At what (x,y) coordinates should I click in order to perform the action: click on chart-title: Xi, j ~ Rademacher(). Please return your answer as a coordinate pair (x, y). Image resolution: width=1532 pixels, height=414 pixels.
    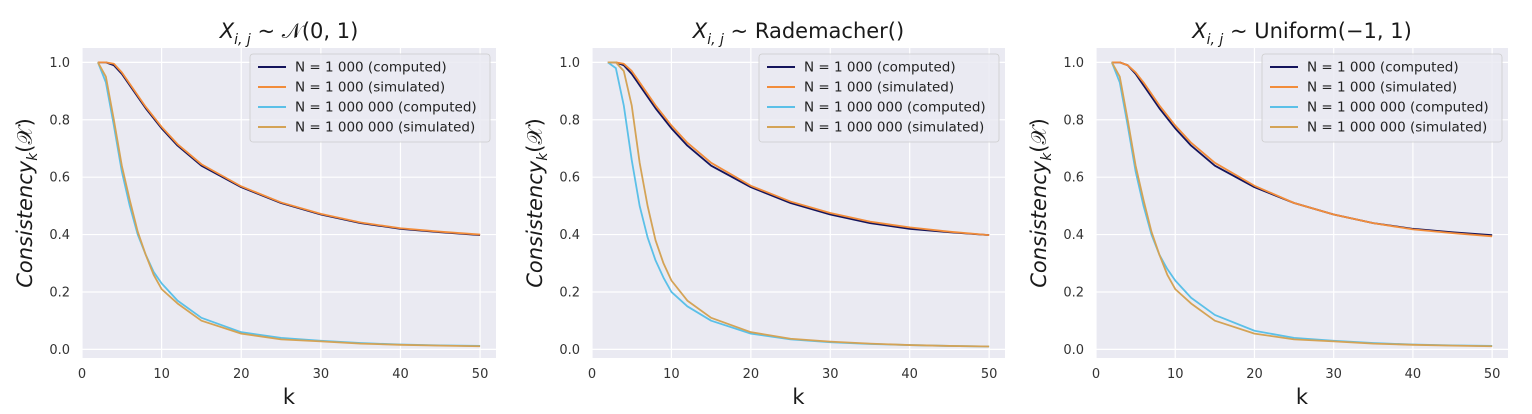
    Looking at the image, I should click on (798, 33).